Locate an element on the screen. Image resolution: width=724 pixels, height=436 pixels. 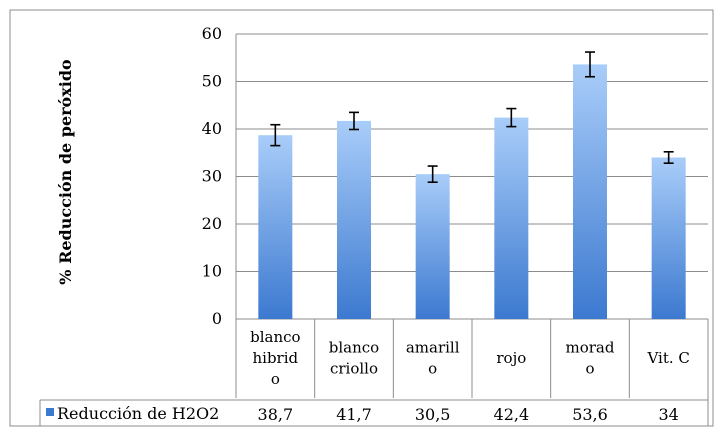
y-tick-labels: 0 10 20 30 40 50 60 is located at coordinates (212, 176).